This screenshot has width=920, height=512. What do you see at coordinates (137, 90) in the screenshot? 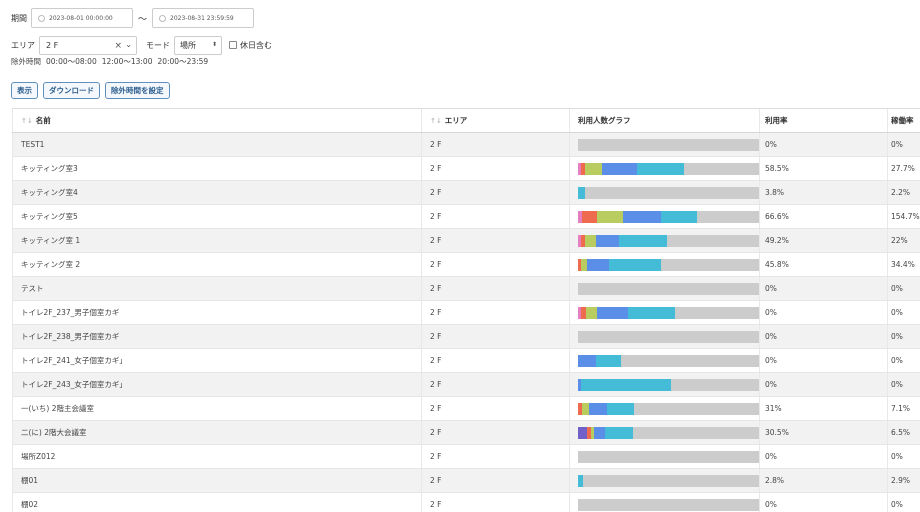
I see `set-excluded-time-button: 除外時間を設定` at bounding box center [137, 90].